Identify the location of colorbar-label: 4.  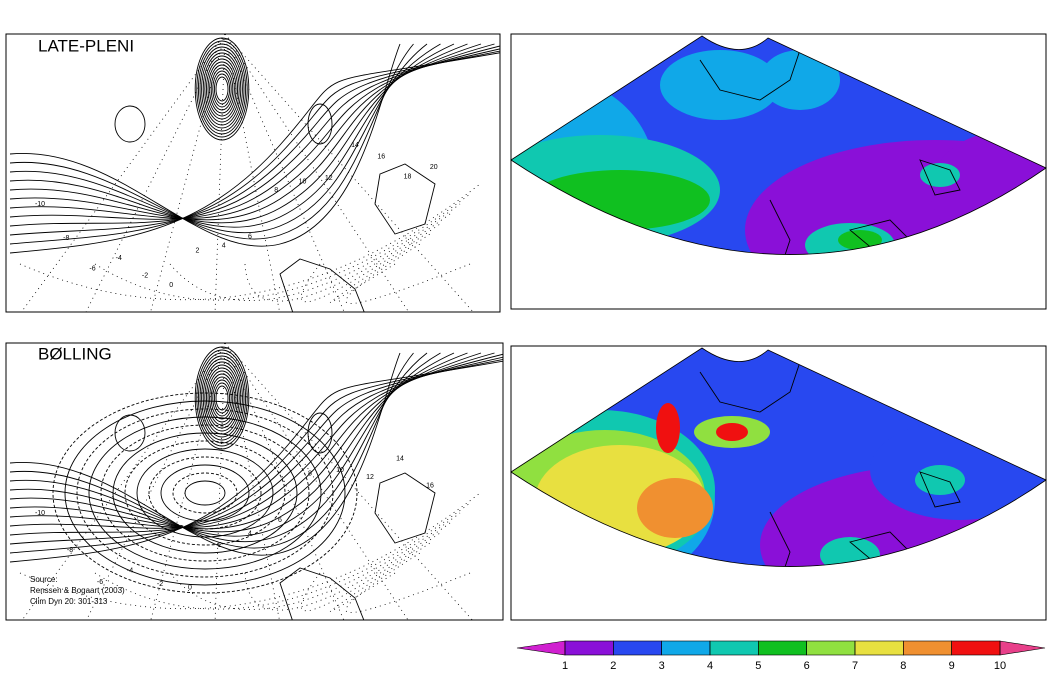
(710, 666).